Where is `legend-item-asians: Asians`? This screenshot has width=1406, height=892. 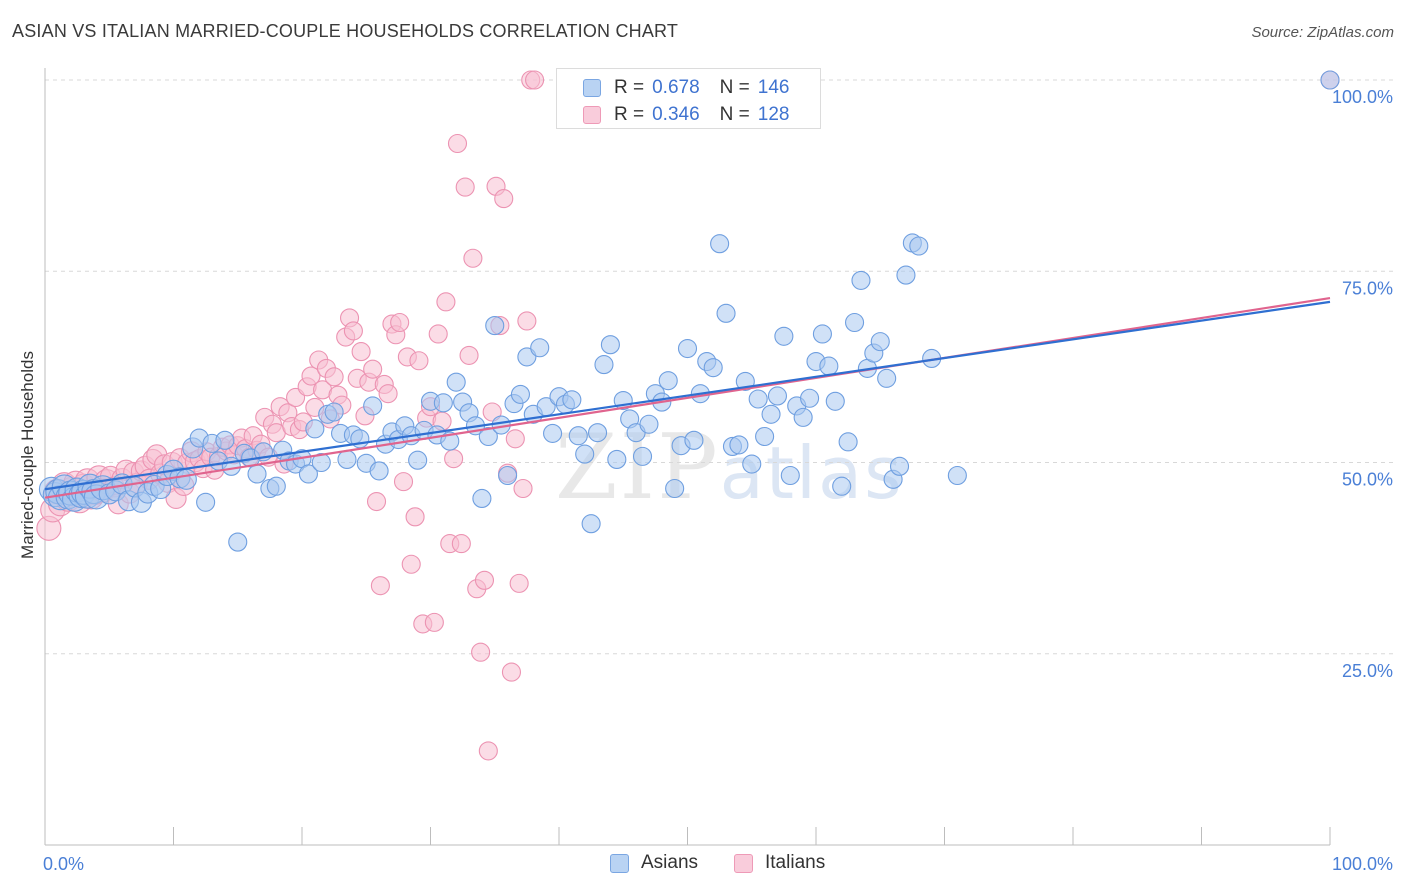 legend-item-asians: Asians is located at coordinates (654, 863).